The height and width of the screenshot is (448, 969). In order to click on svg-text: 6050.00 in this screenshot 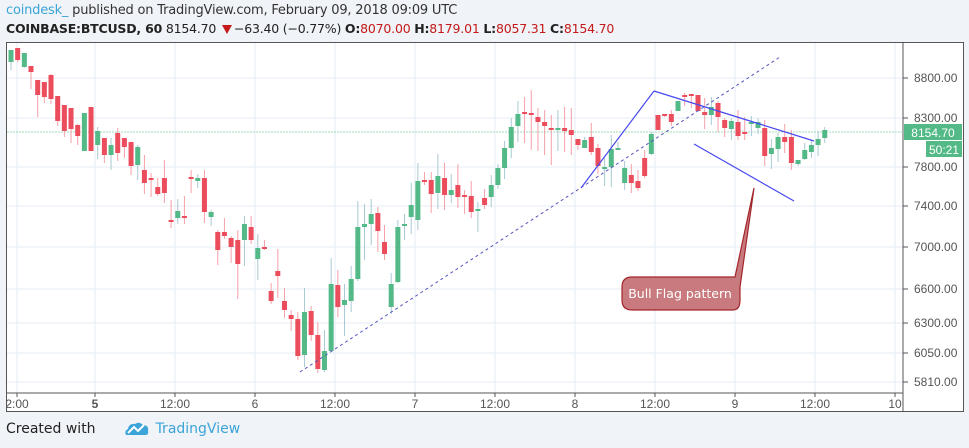, I will do `click(936, 353)`.